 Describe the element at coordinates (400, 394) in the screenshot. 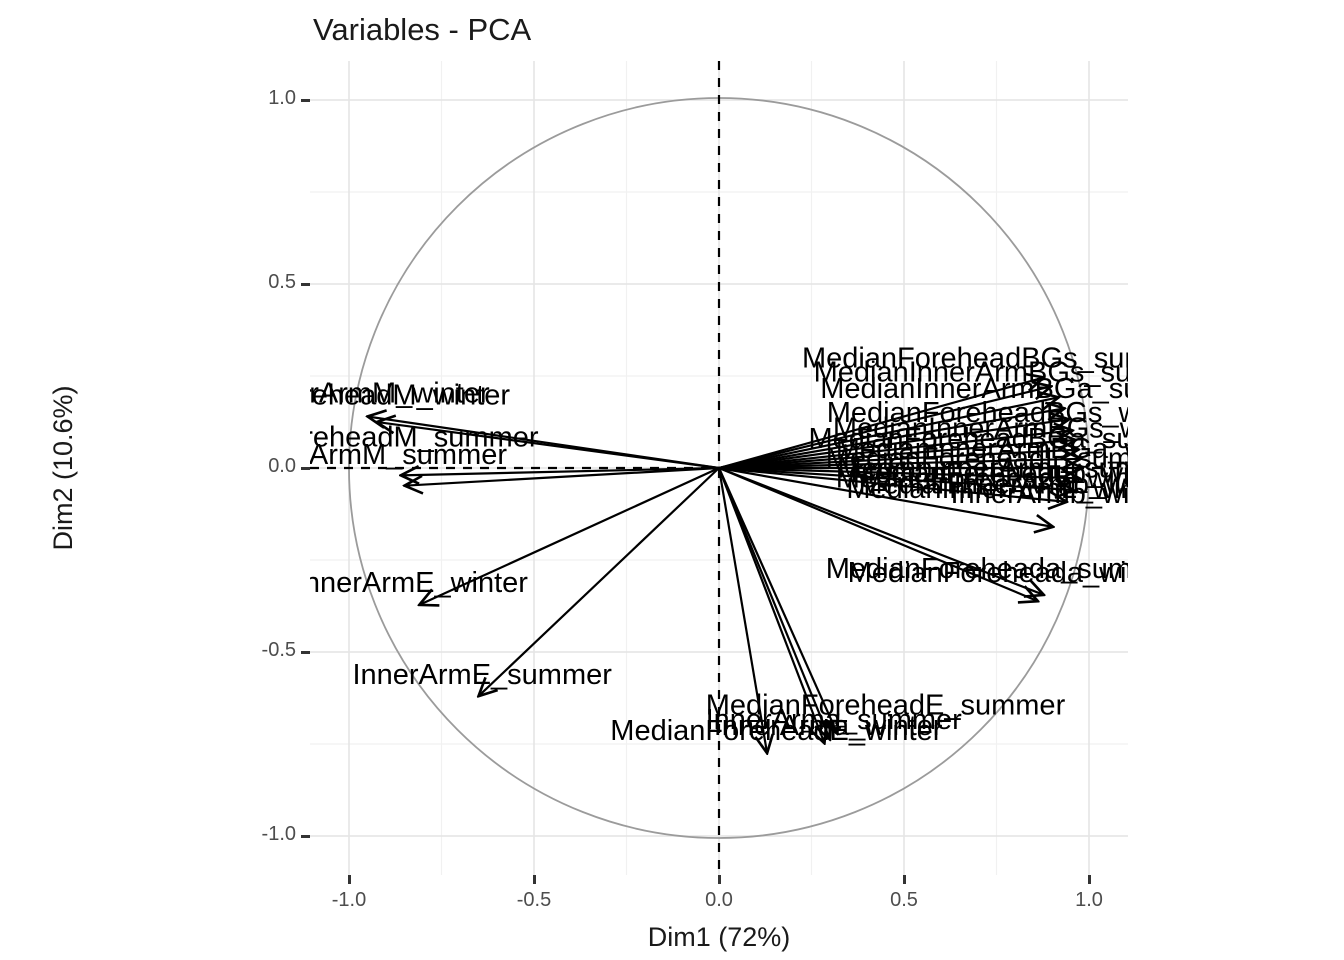

I see `variable-label: InnerArmM_winter` at that location.